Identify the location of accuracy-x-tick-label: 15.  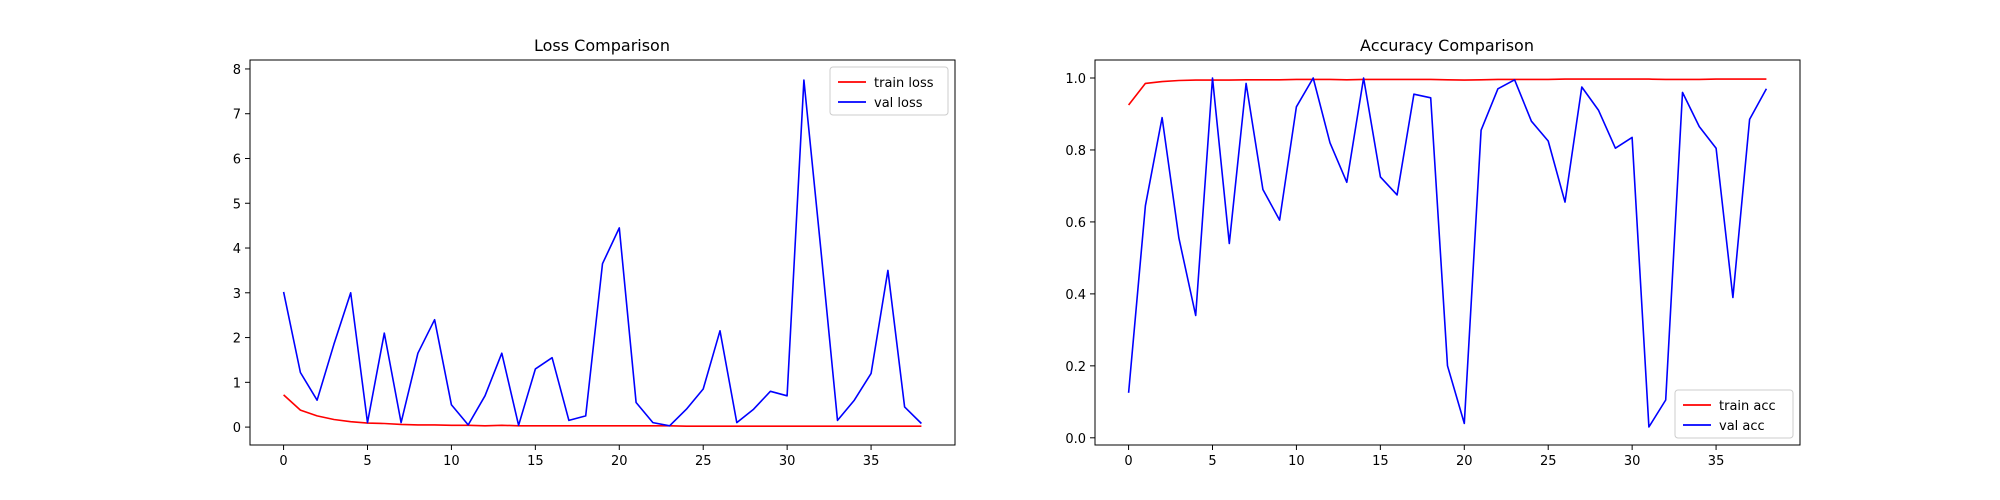
(1380, 461).